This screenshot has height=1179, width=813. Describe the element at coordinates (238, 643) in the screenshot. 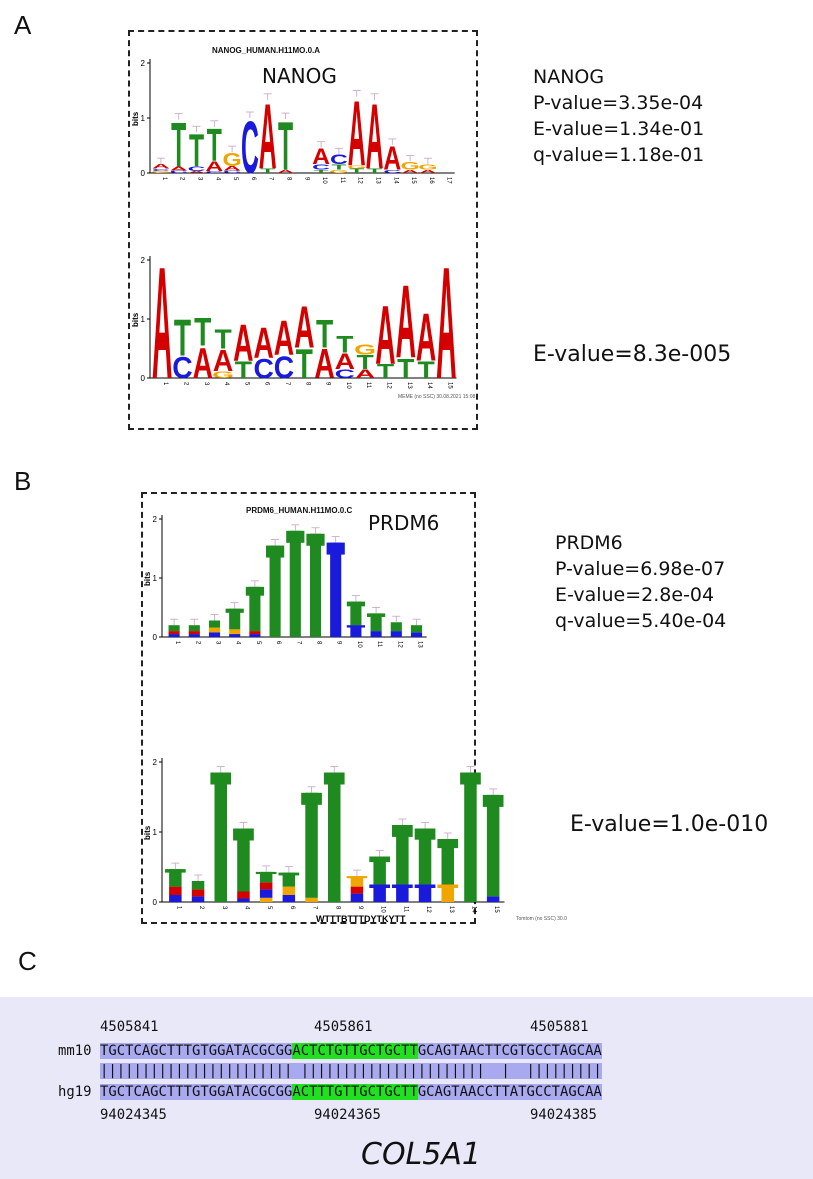

I see `logo-position-label: 4` at that location.